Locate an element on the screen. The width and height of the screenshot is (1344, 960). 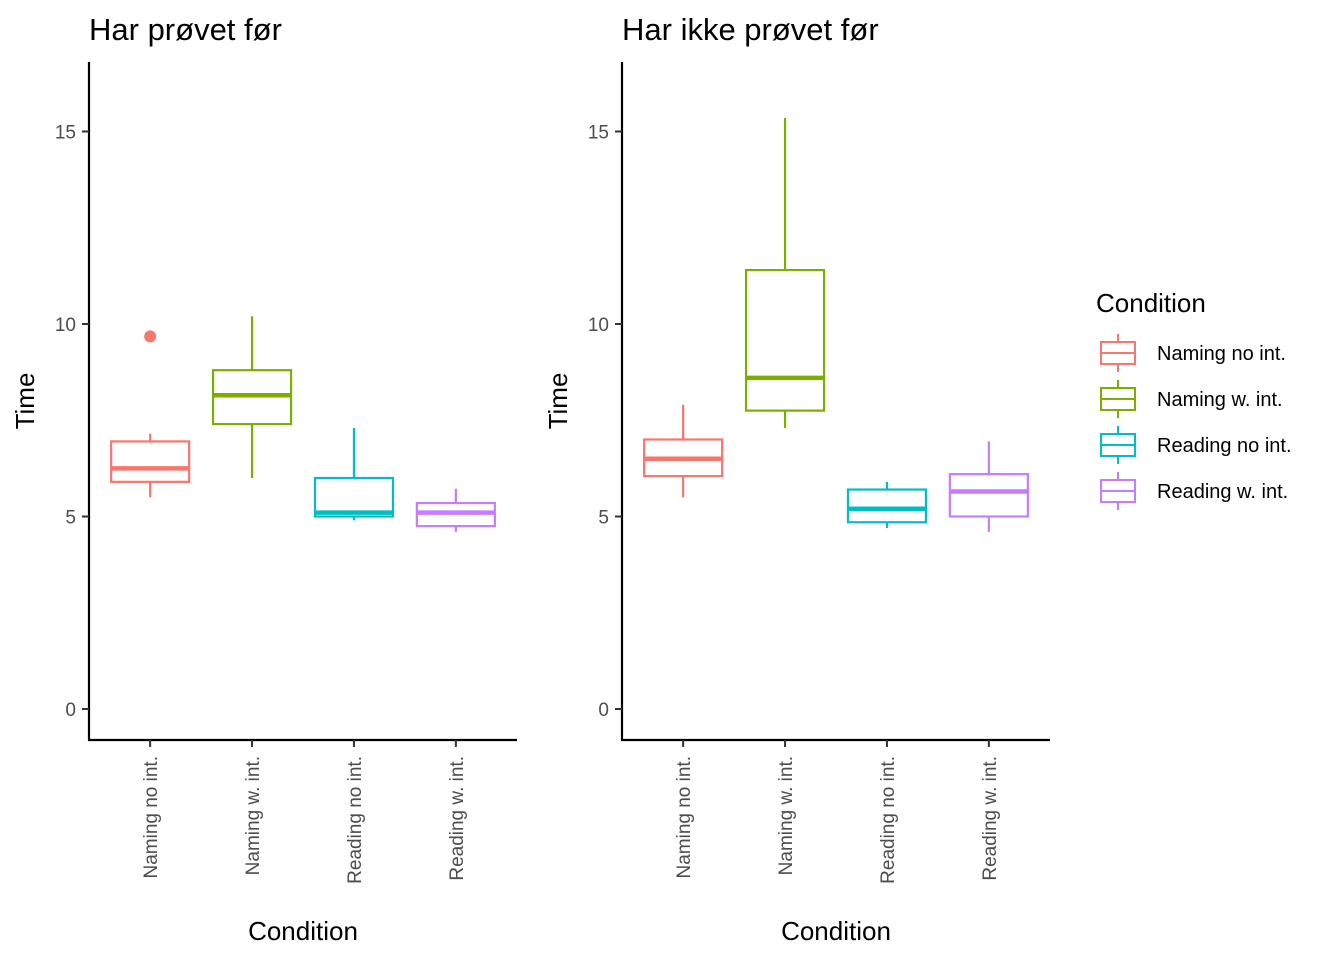
legend-title: Condition is located at coordinates (1151, 303).